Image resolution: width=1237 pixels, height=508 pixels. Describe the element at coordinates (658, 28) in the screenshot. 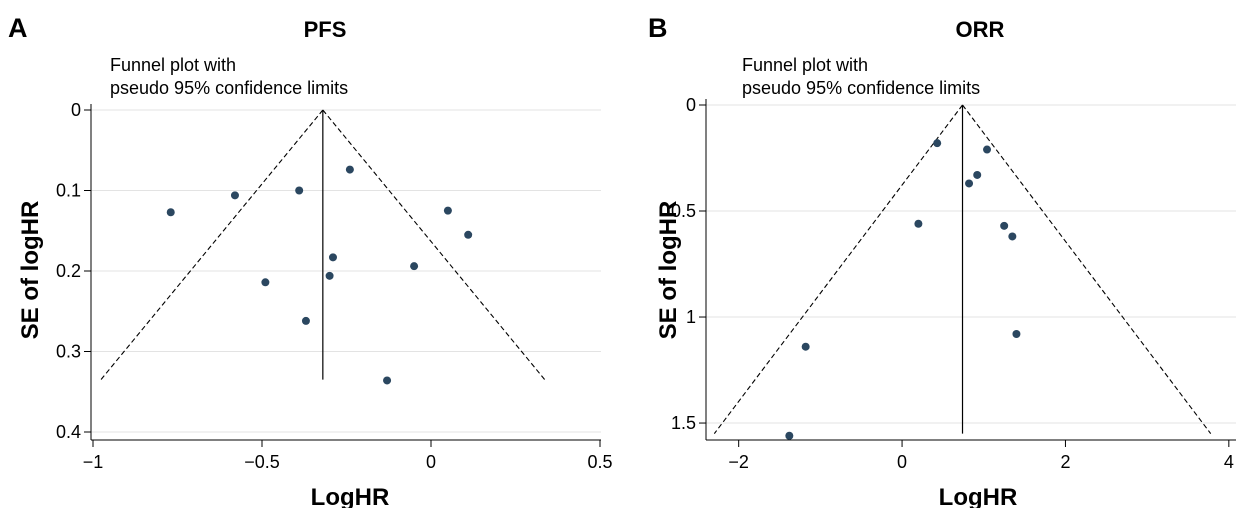

I see `panel-letter: B` at that location.